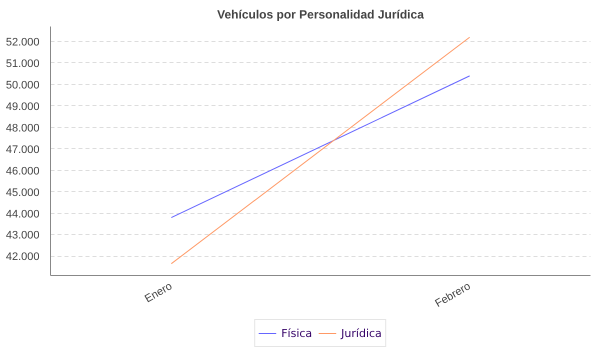 The height and width of the screenshot is (350, 600). What do you see at coordinates (320, 15) in the screenshot?
I see `chart-title: Vehículos por Personalidad Jurídica` at bounding box center [320, 15].